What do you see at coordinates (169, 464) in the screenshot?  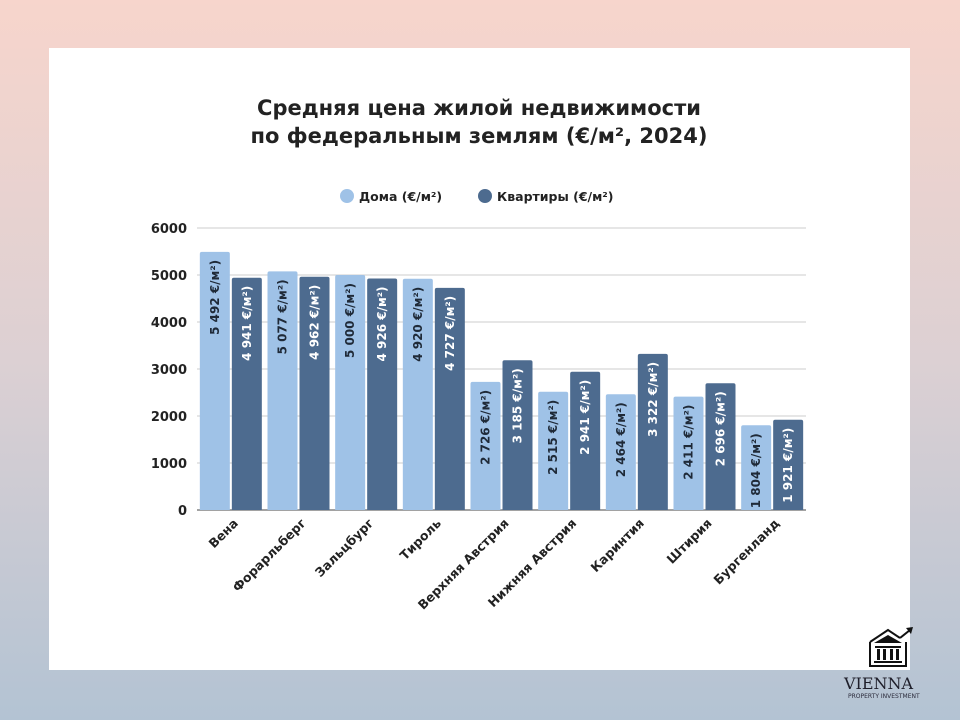 I see `y-tick-label: 1000` at bounding box center [169, 464].